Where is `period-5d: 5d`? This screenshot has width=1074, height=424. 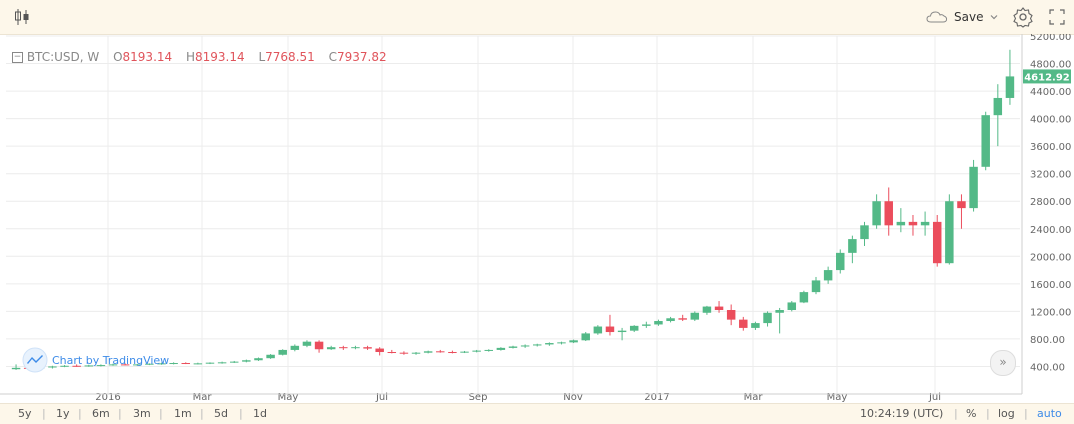
period-5d: 5d is located at coordinates (221, 413).